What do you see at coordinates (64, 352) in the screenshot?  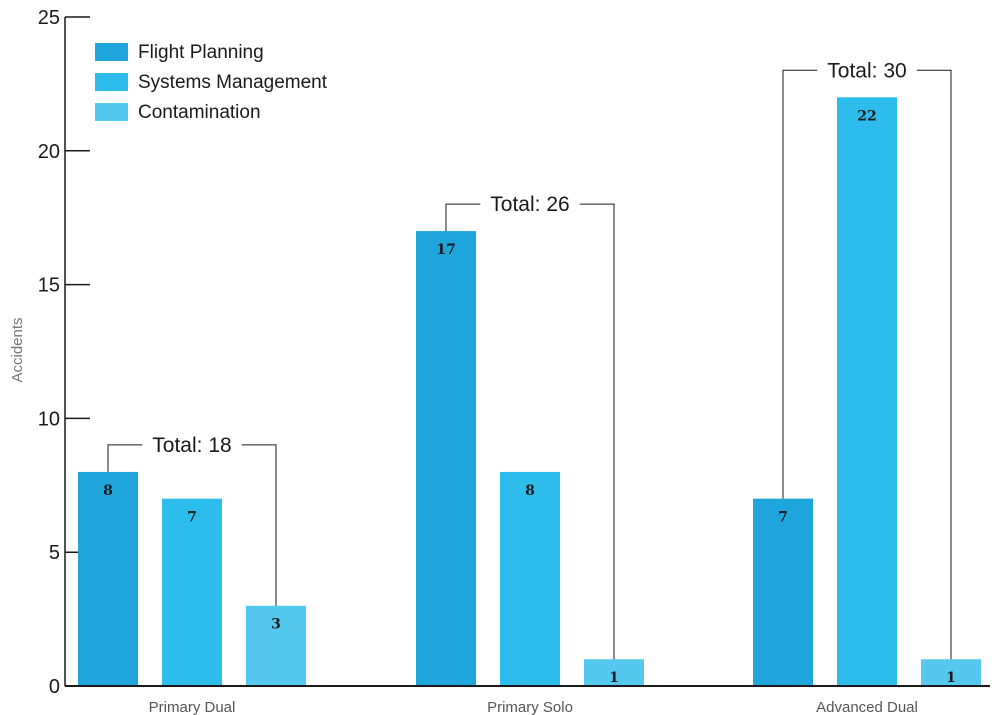 I see `y-axis: 0 5 10 15 20 25` at bounding box center [64, 352].